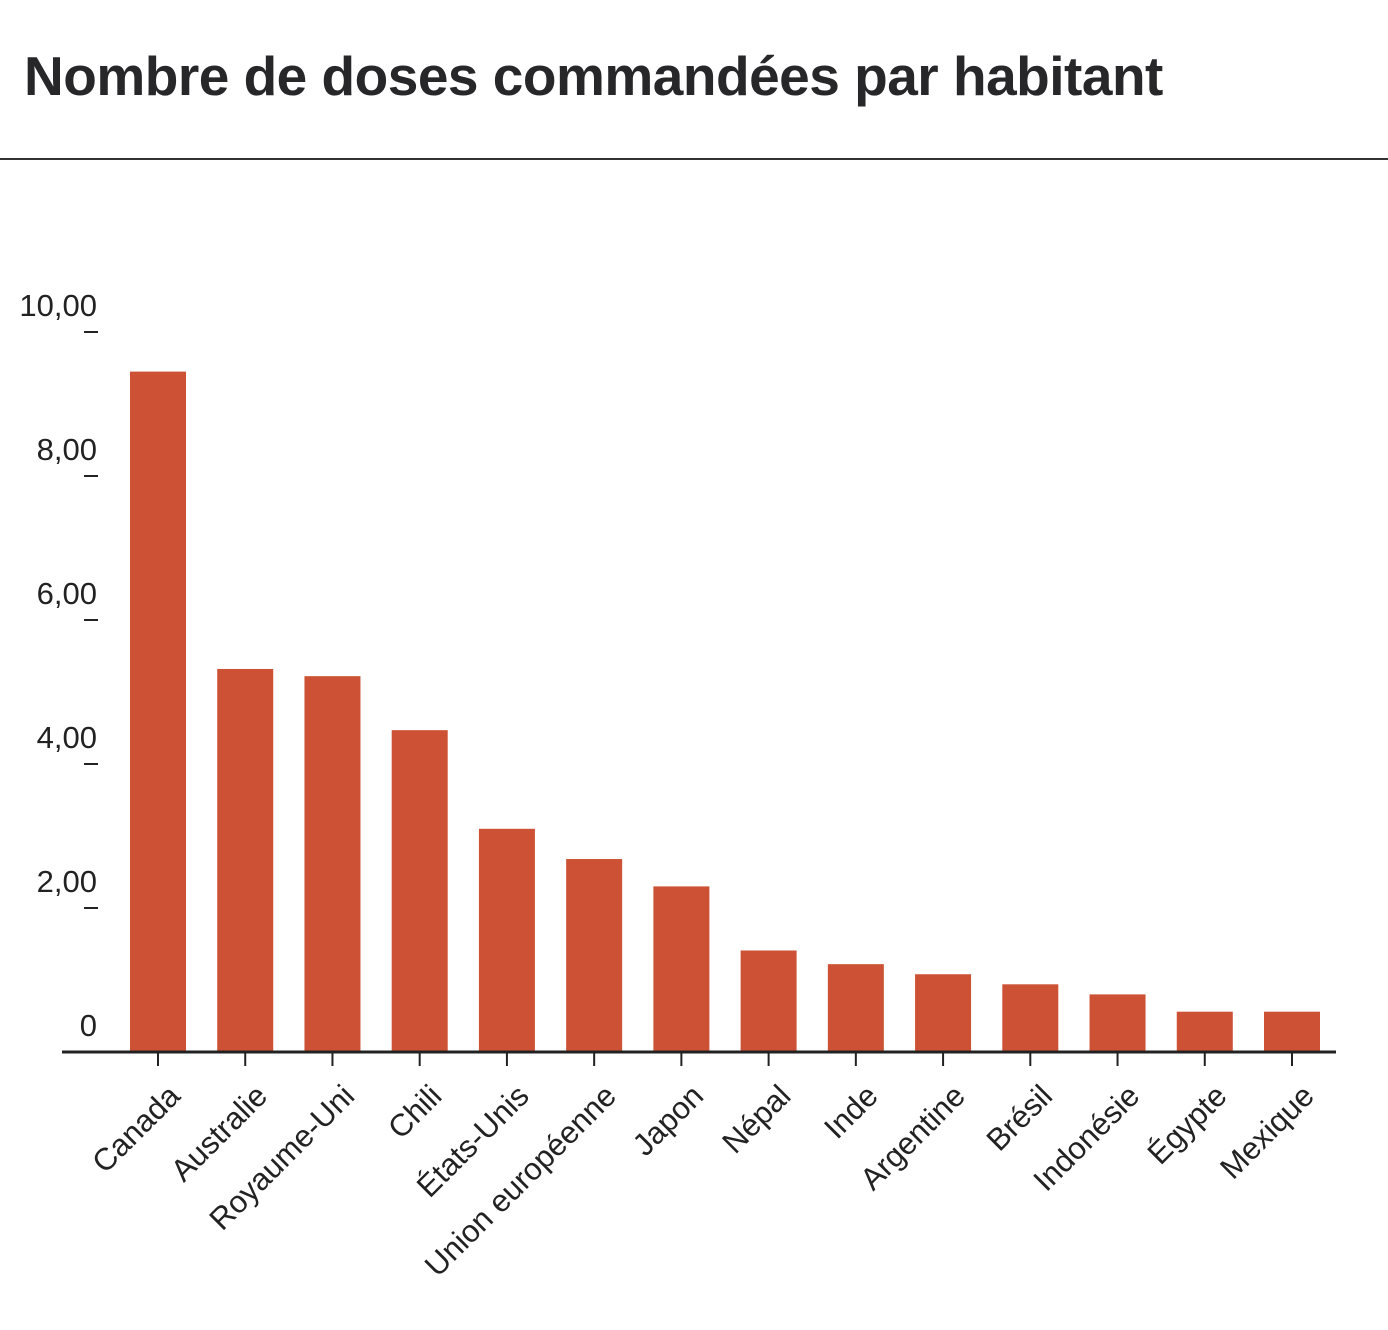 This screenshot has height=1330, width=1388. What do you see at coordinates (506, 940) in the screenshot?
I see `bar-etats-unis` at bounding box center [506, 940].